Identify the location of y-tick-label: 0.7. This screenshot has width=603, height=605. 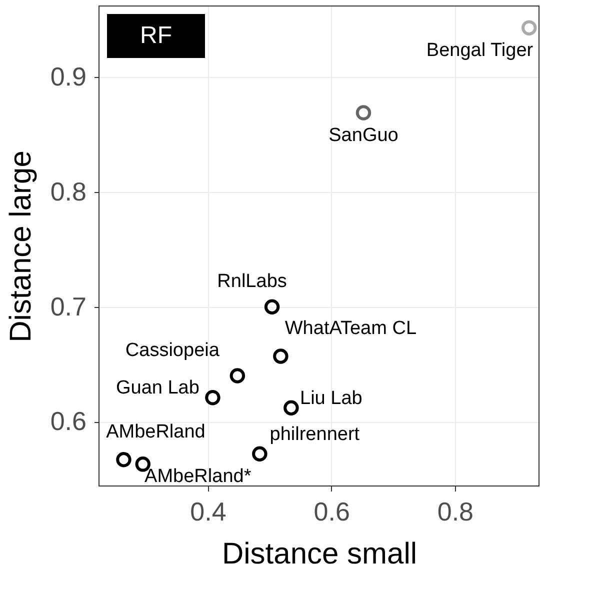
(68, 306).